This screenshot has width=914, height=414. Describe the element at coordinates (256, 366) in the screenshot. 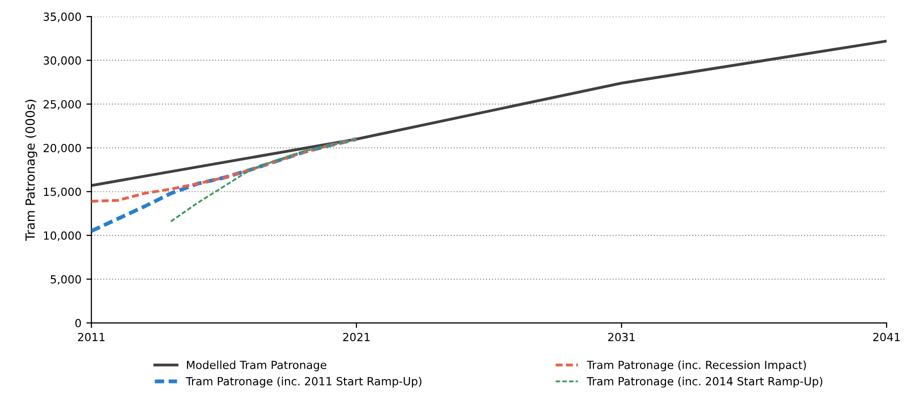

I see `legend-label: Modelled Tram Patronage` at that location.